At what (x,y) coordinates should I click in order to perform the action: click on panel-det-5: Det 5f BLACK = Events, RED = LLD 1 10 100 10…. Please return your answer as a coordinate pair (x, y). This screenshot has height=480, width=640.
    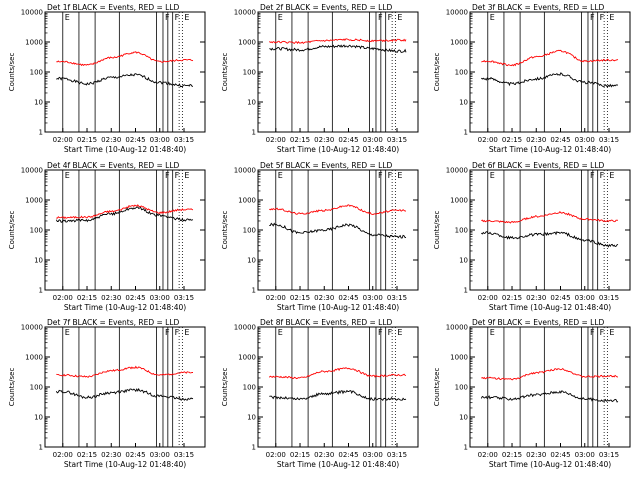
    Looking at the image, I should click on (320, 236).